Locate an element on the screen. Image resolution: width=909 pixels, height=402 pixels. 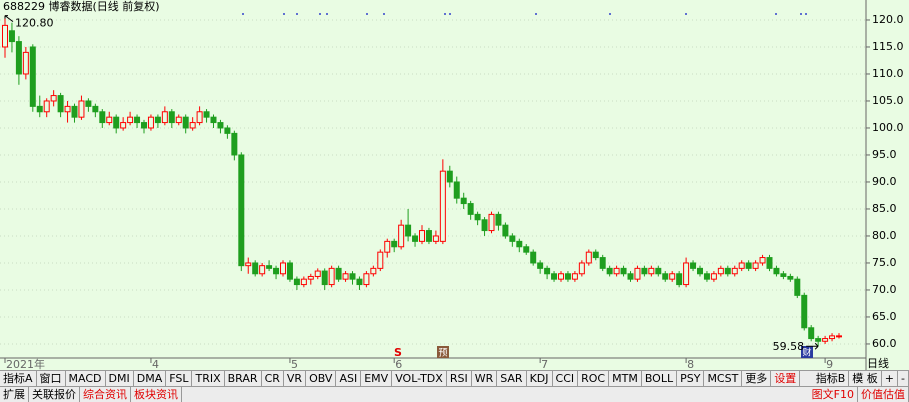
toolbar-button: 指标A is located at coordinates (18, 378).